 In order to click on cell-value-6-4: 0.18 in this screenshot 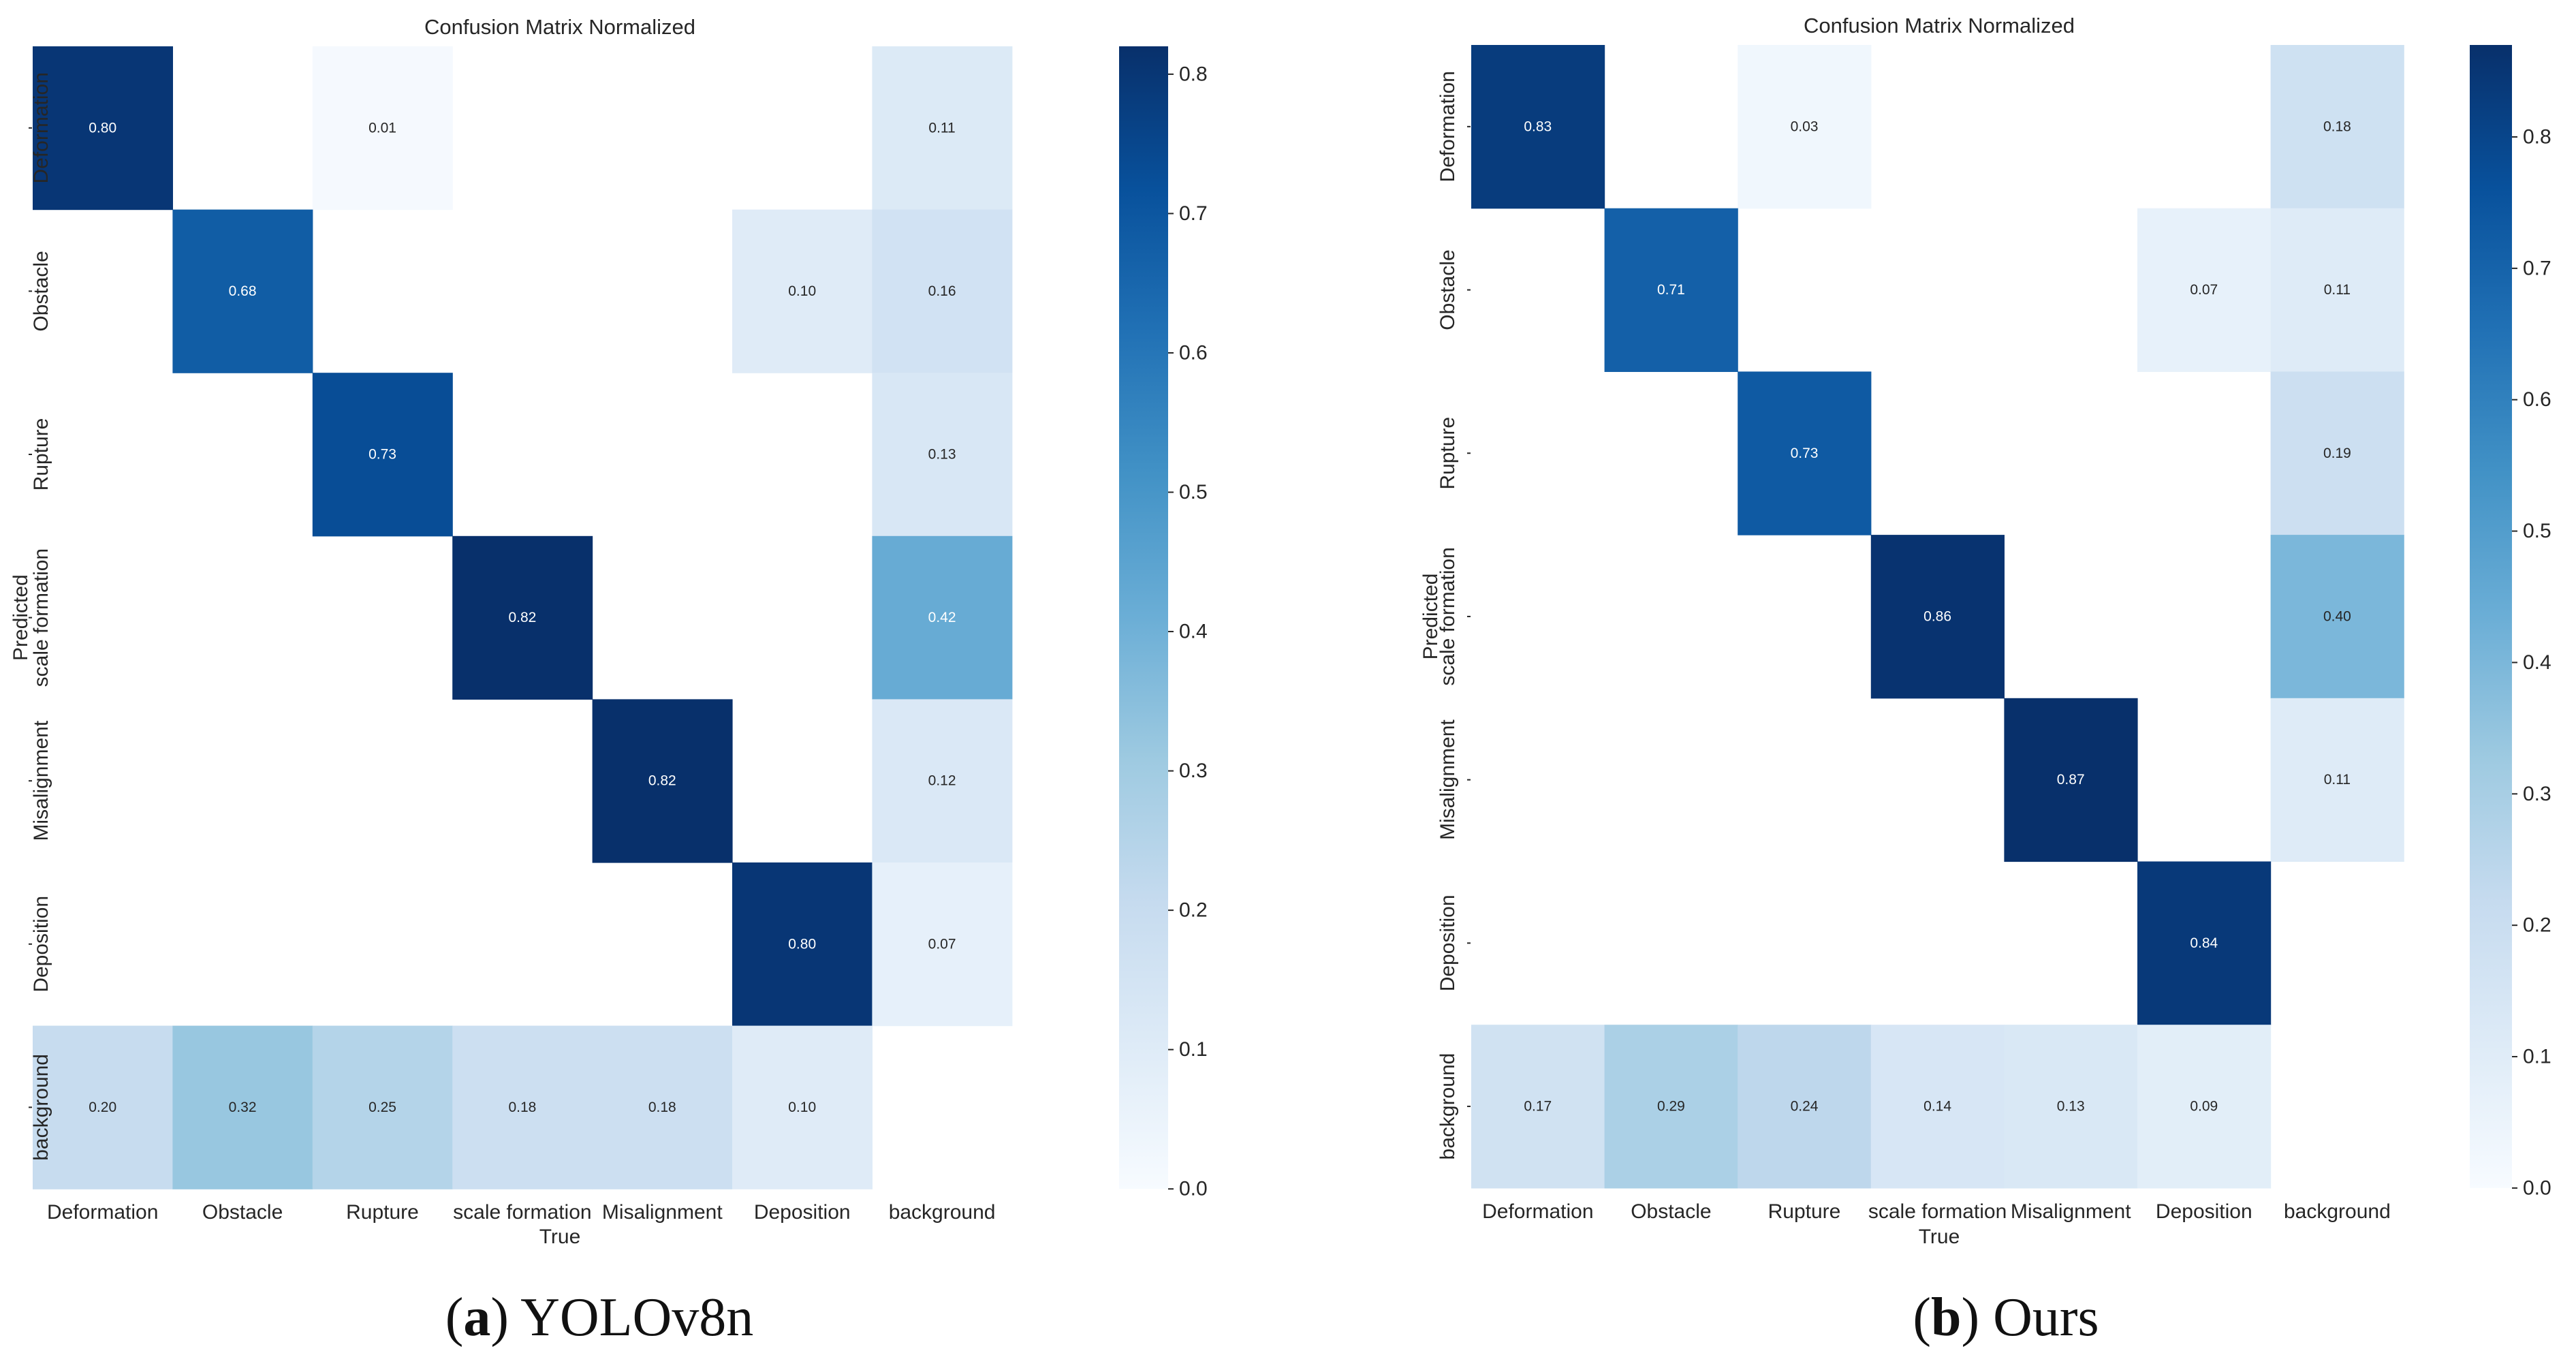, I will do `click(662, 1107)`.